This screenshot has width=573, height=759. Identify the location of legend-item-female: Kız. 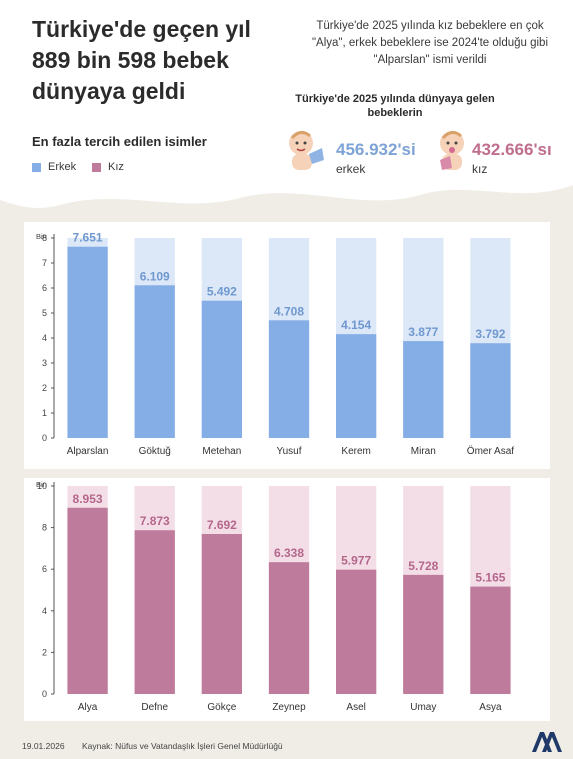
(108, 167).